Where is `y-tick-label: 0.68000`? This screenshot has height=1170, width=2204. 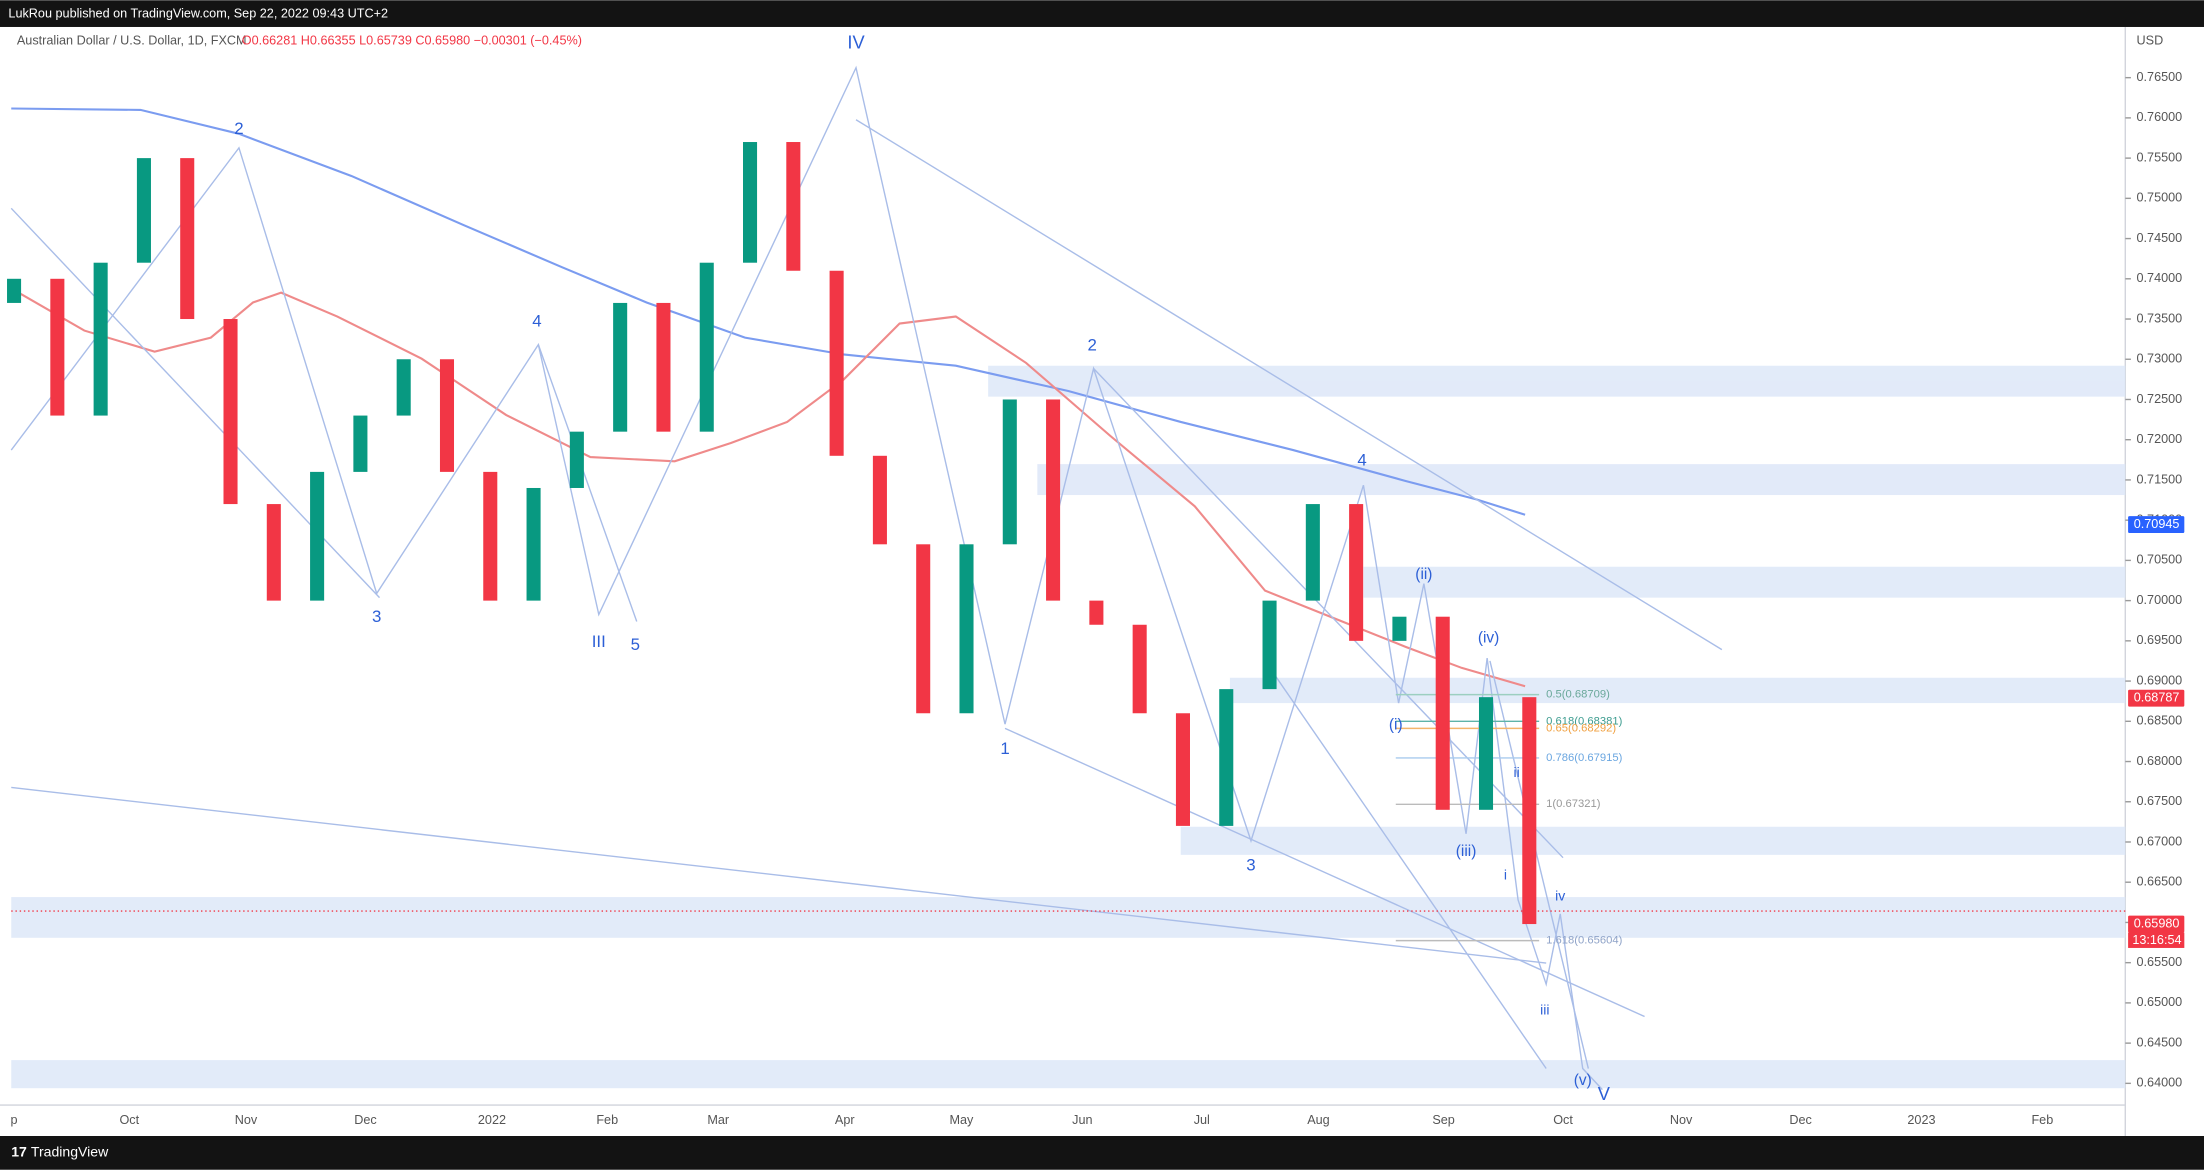 y-tick-label: 0.68000 is located at coordinates (2160, 761).